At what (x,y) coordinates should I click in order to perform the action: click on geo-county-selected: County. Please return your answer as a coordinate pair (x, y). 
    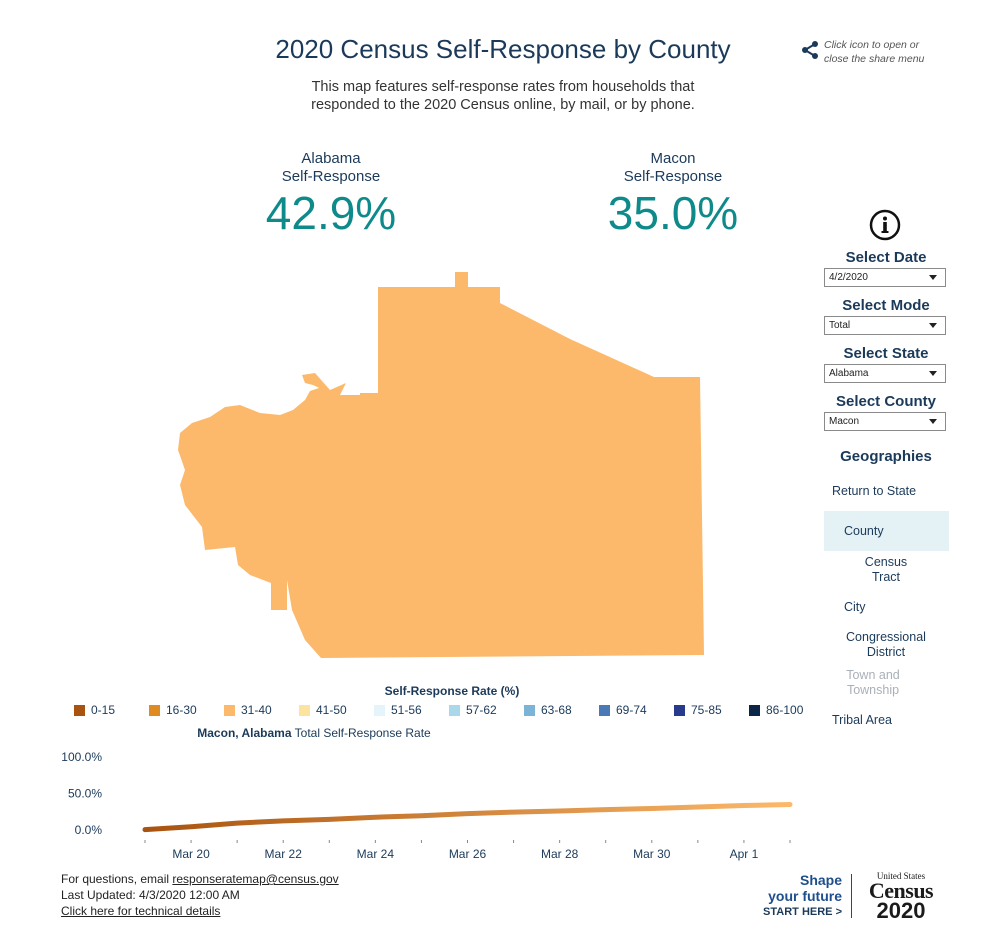
    Looking at the image, I should click on (886, 531).